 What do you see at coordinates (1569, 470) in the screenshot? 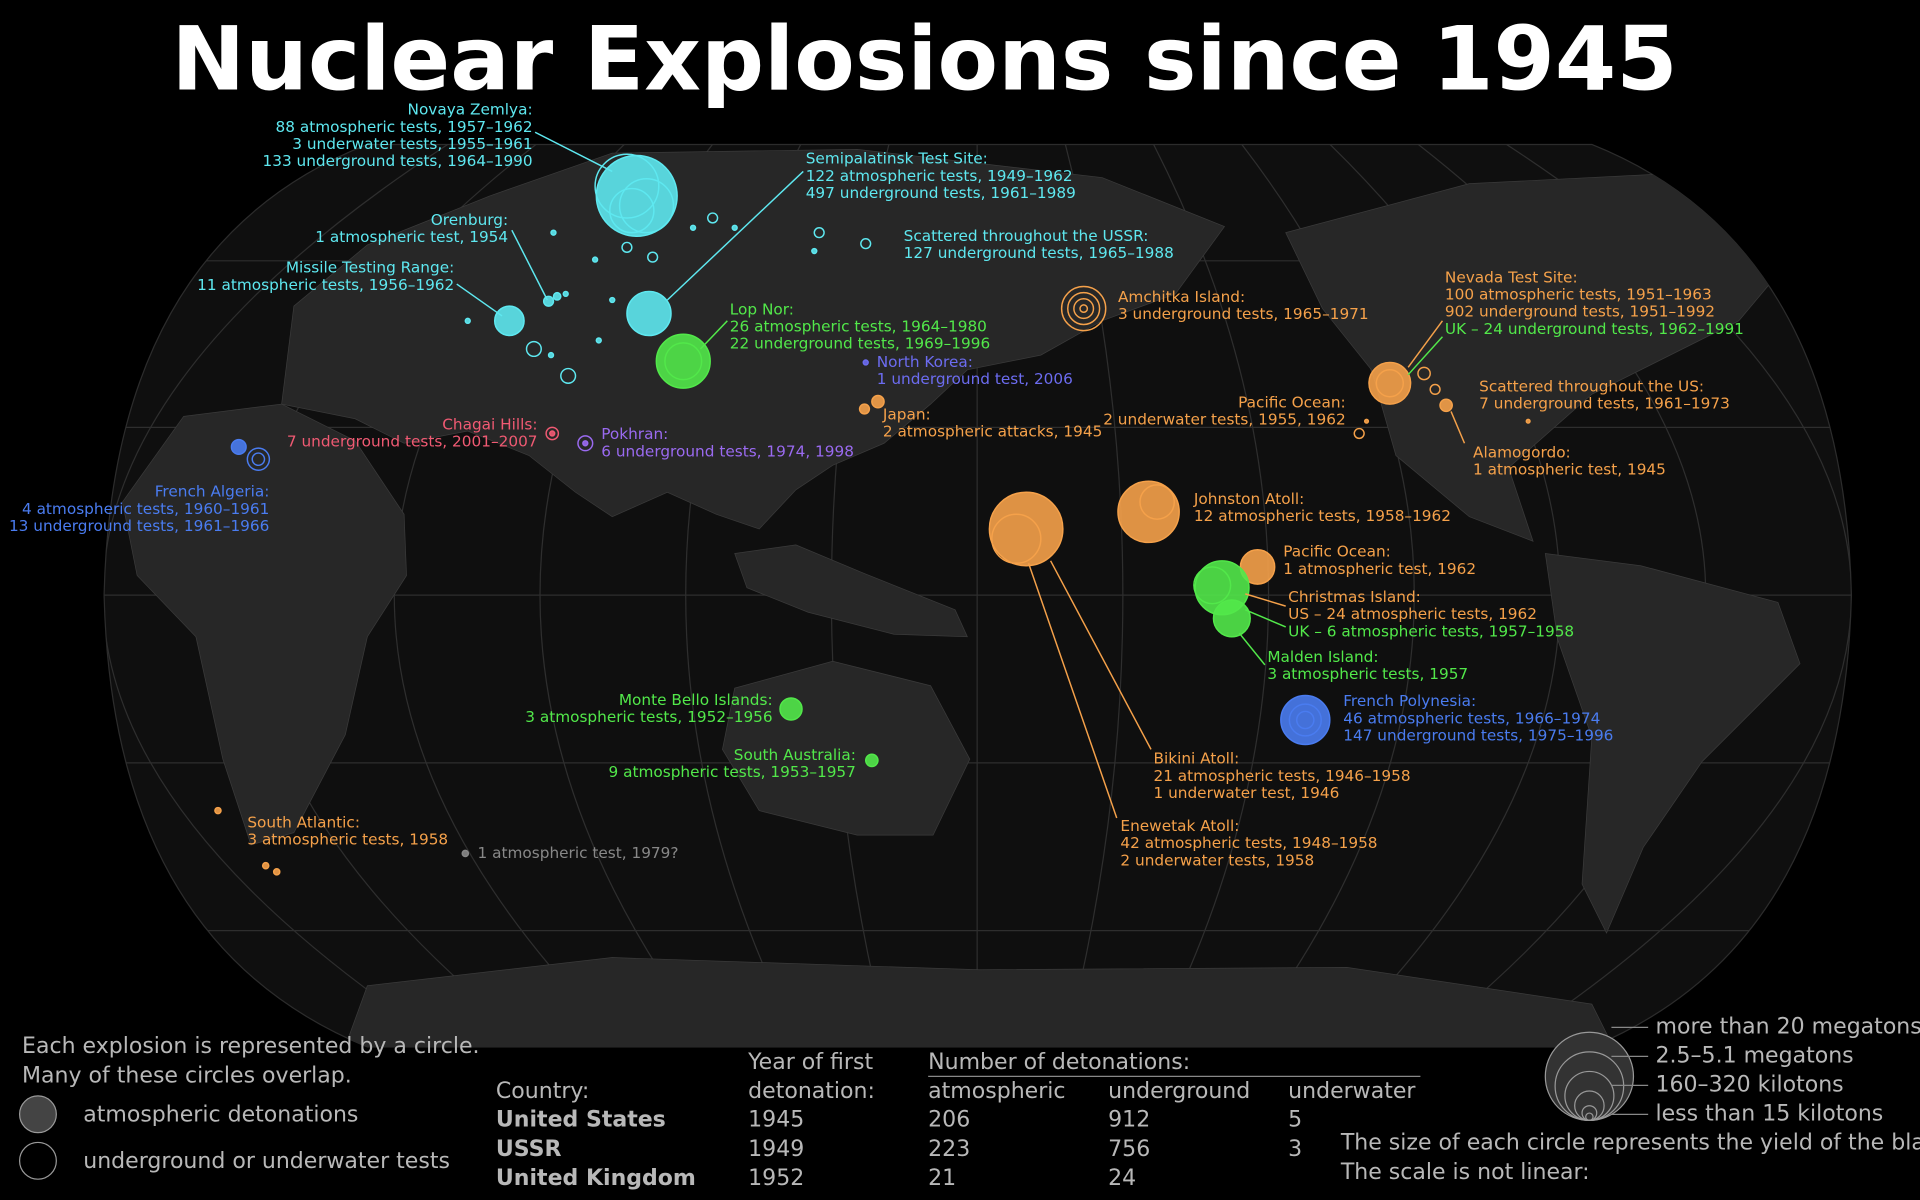
I see `annotation-text: 1 atmospheric test, 1945` at bounding box center [1569, 470].